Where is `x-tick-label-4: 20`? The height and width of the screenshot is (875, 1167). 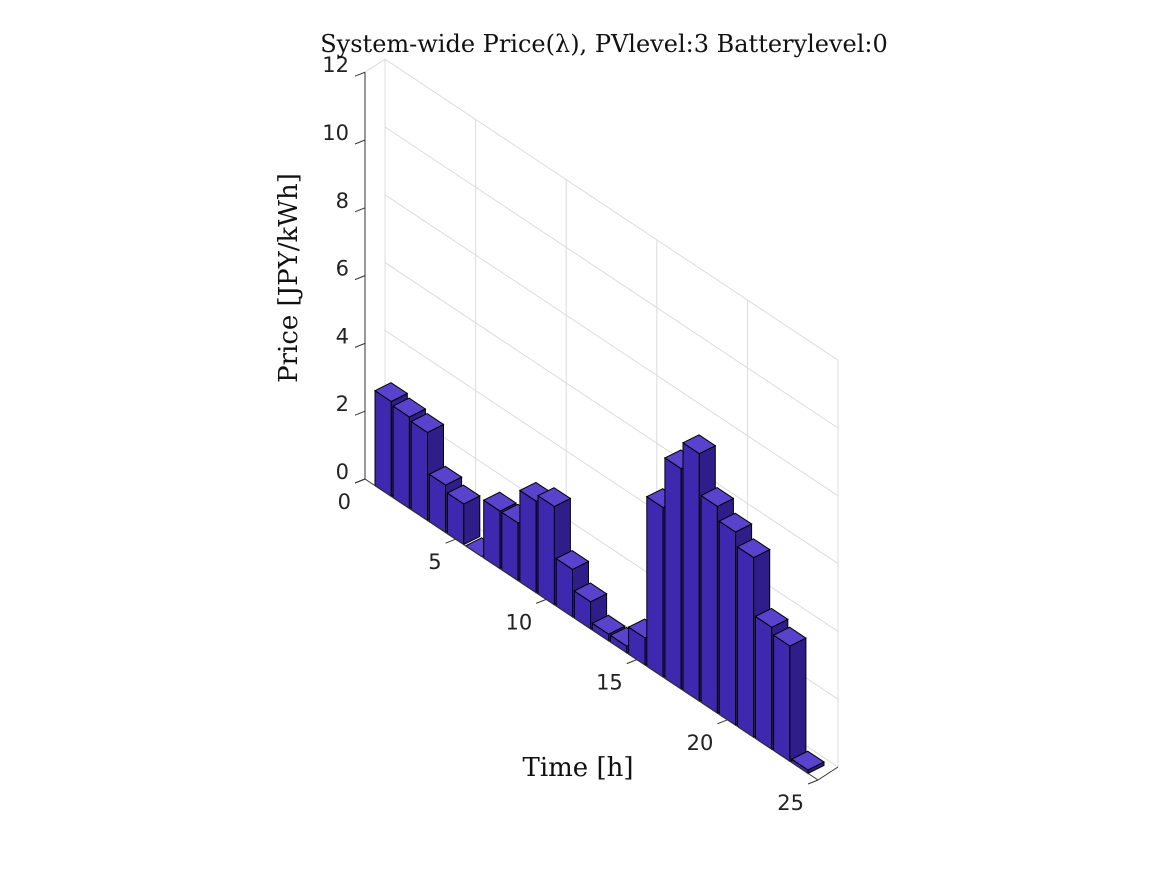
x-tick-label-4: 20 is located at coordinates (700, 743).